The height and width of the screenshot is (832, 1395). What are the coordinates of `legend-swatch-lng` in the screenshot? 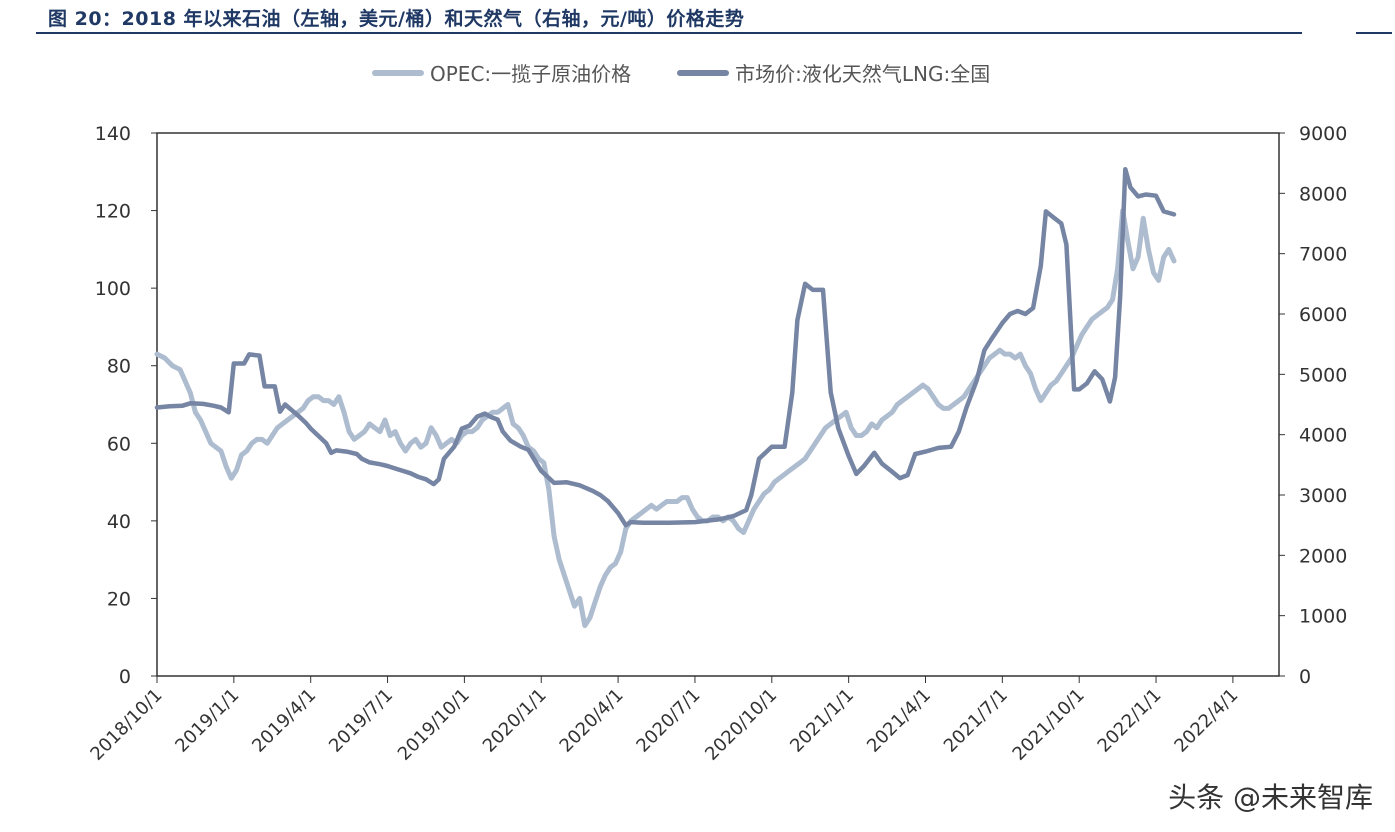 It's located at (703, 72).